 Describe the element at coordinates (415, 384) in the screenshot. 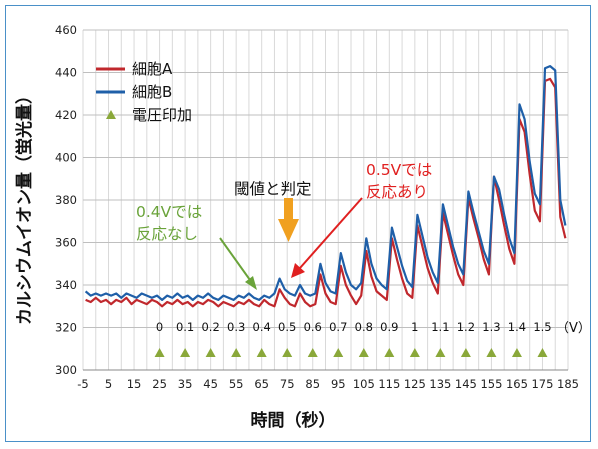

I see `x-tick-label: 125` at that location.